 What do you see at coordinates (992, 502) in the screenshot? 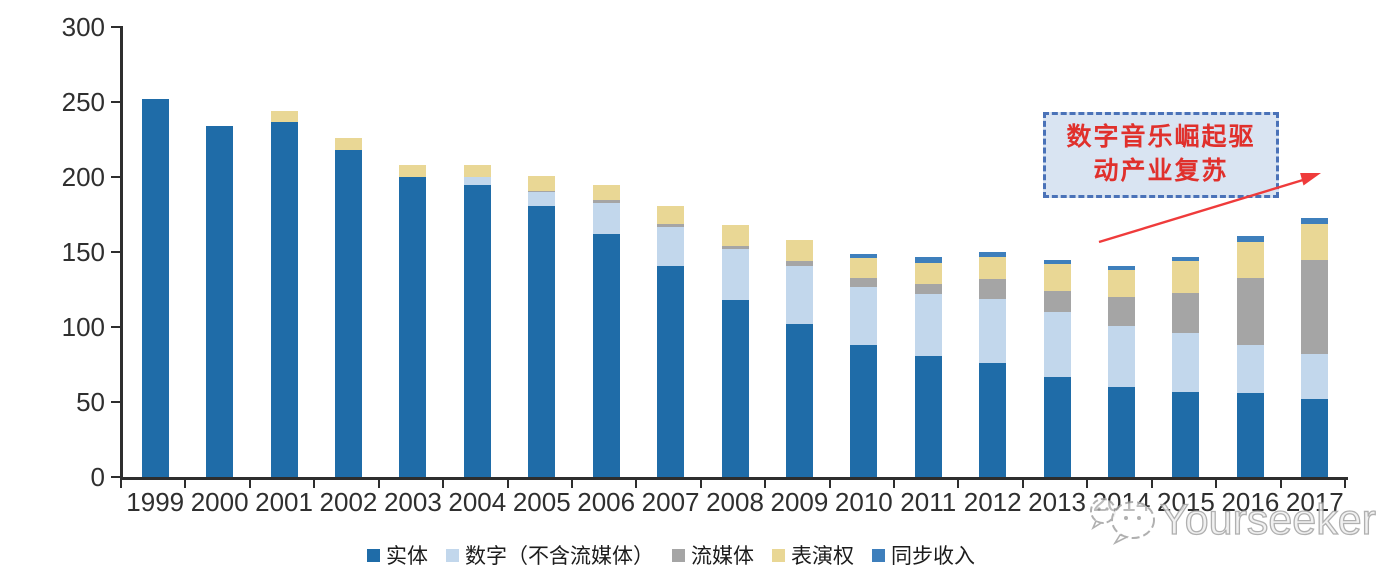
I see `x-axis-tick-label: 2012` at bounding box center [992, 502].